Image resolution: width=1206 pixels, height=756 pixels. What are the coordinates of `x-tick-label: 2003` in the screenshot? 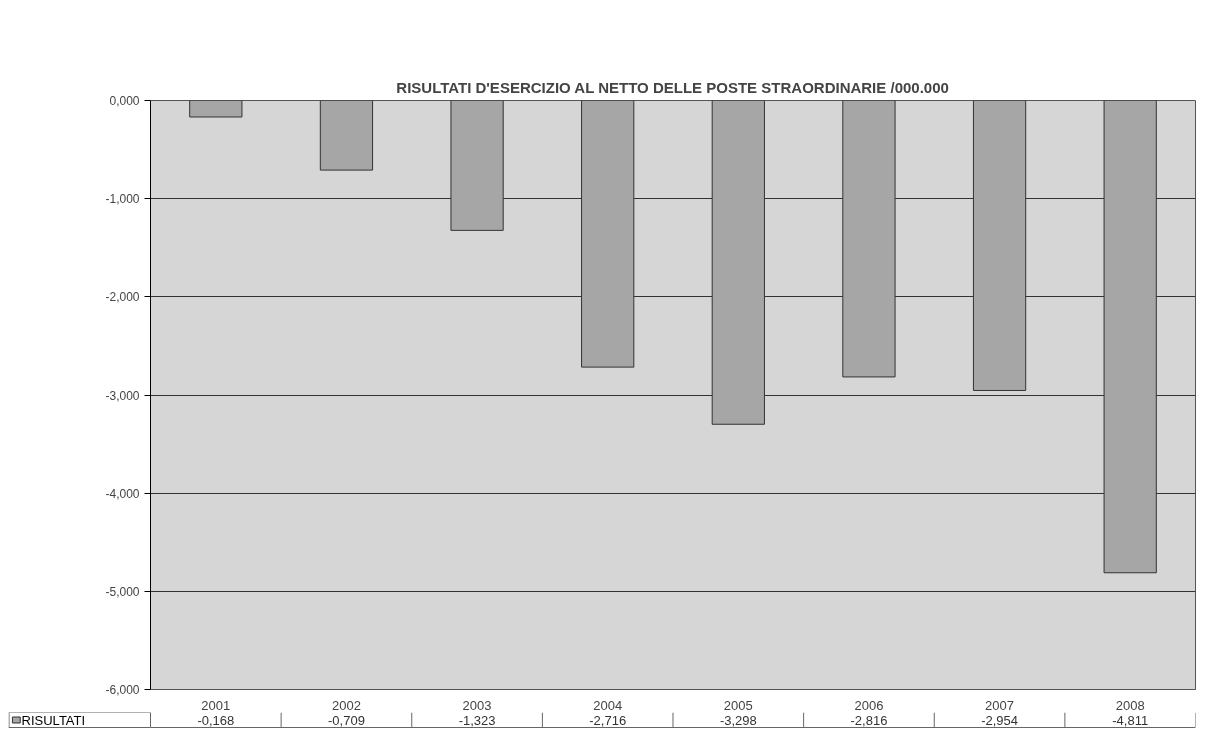 It's located at (477, 705).